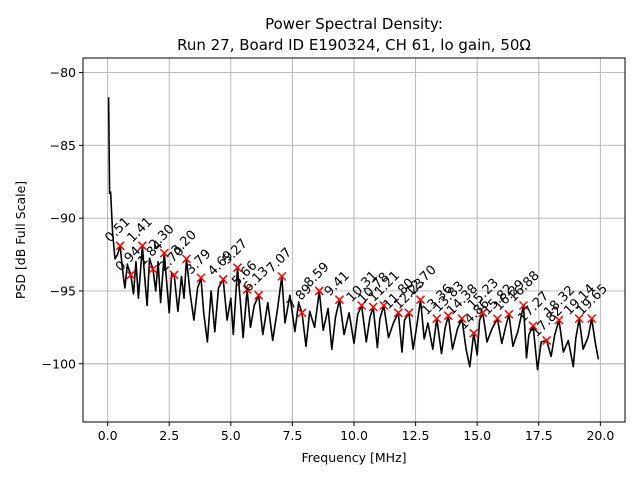 This screenshot has height=480, width=640. I want to click on y-tick-label: −80, so click(63, 72).